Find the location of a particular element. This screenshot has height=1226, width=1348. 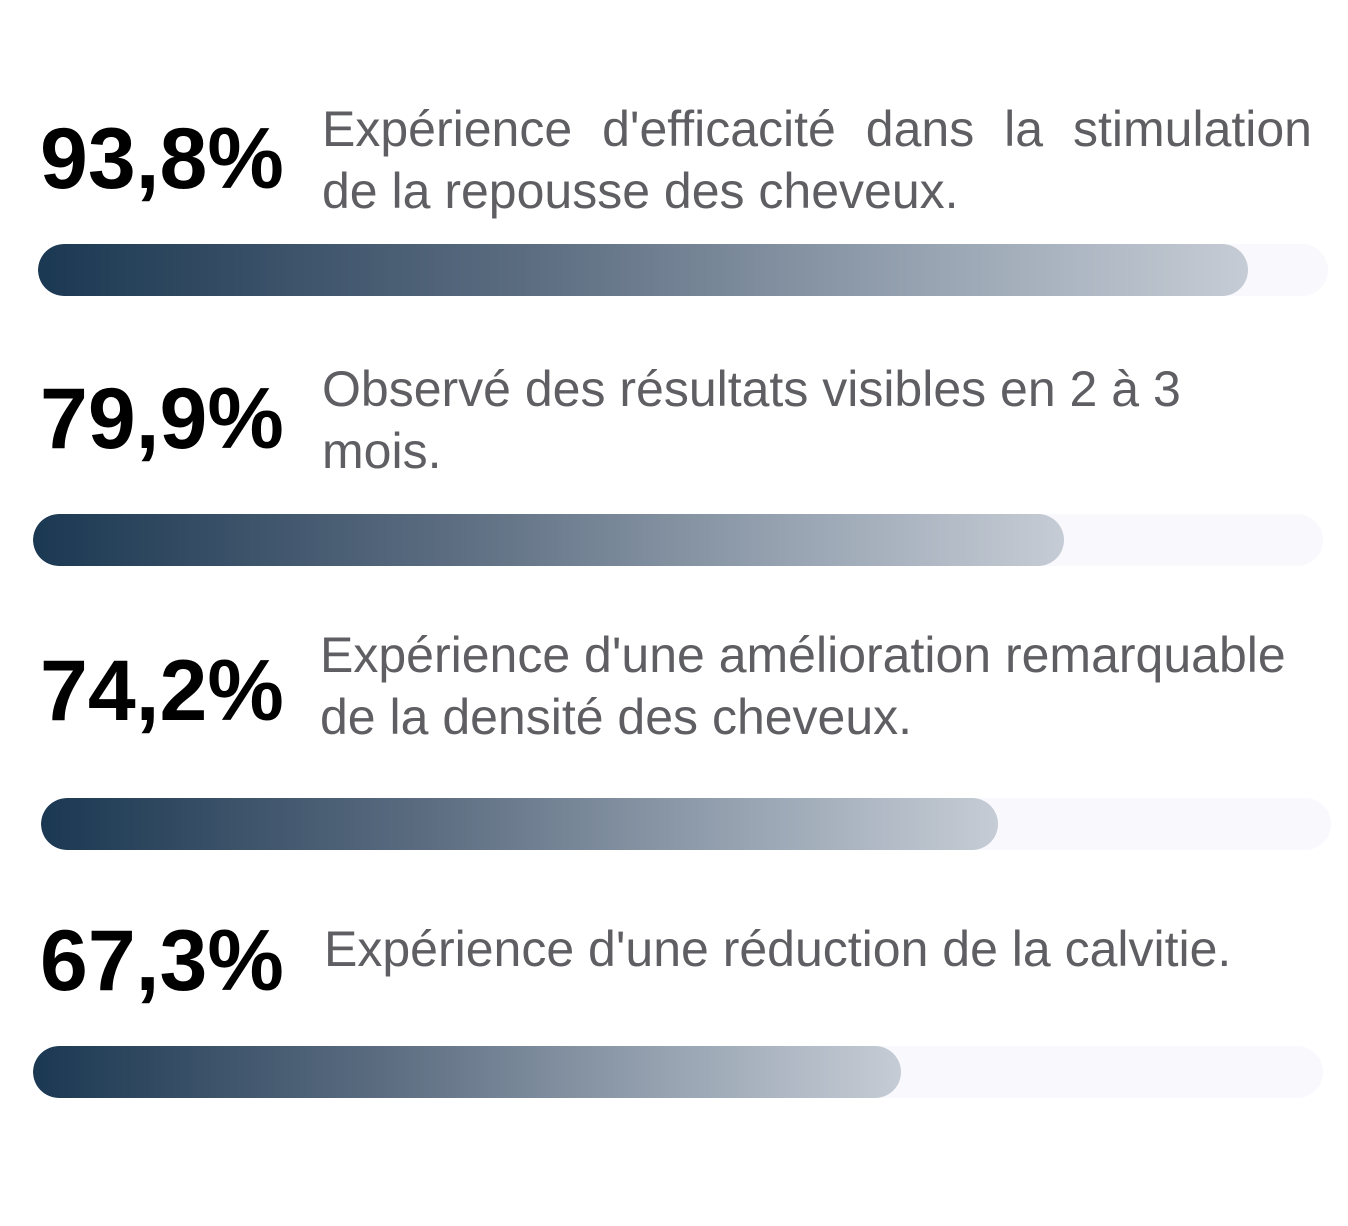

stat-value: 67,3% is located at coordinates (162, 961).